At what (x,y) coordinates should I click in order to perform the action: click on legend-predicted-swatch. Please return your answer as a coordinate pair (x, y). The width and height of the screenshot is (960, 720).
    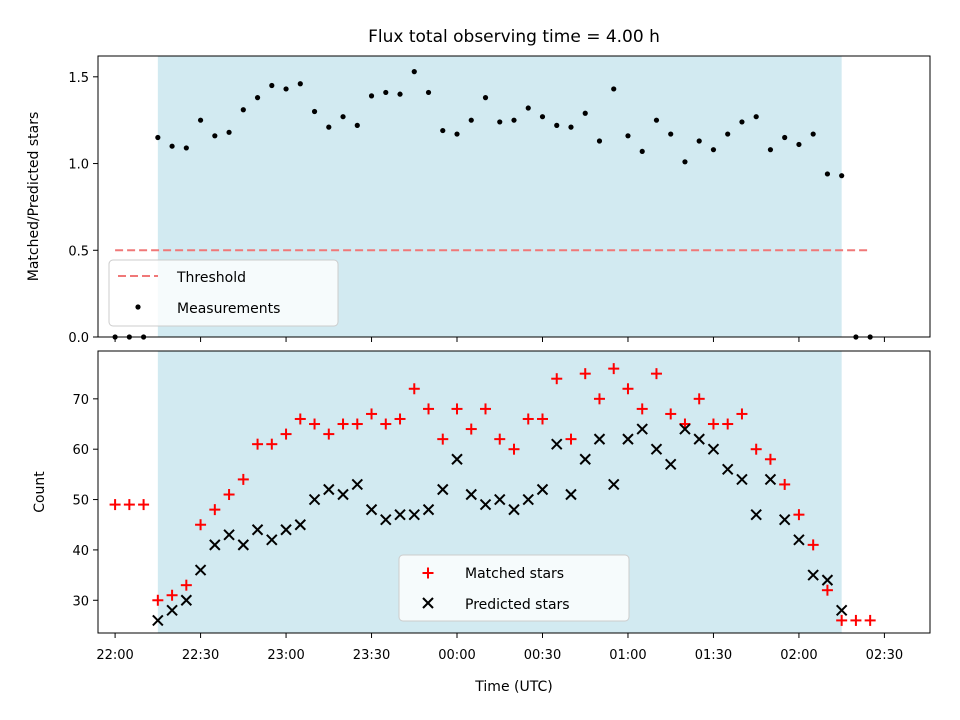
    Looking at the image, I should click on (428, 603).